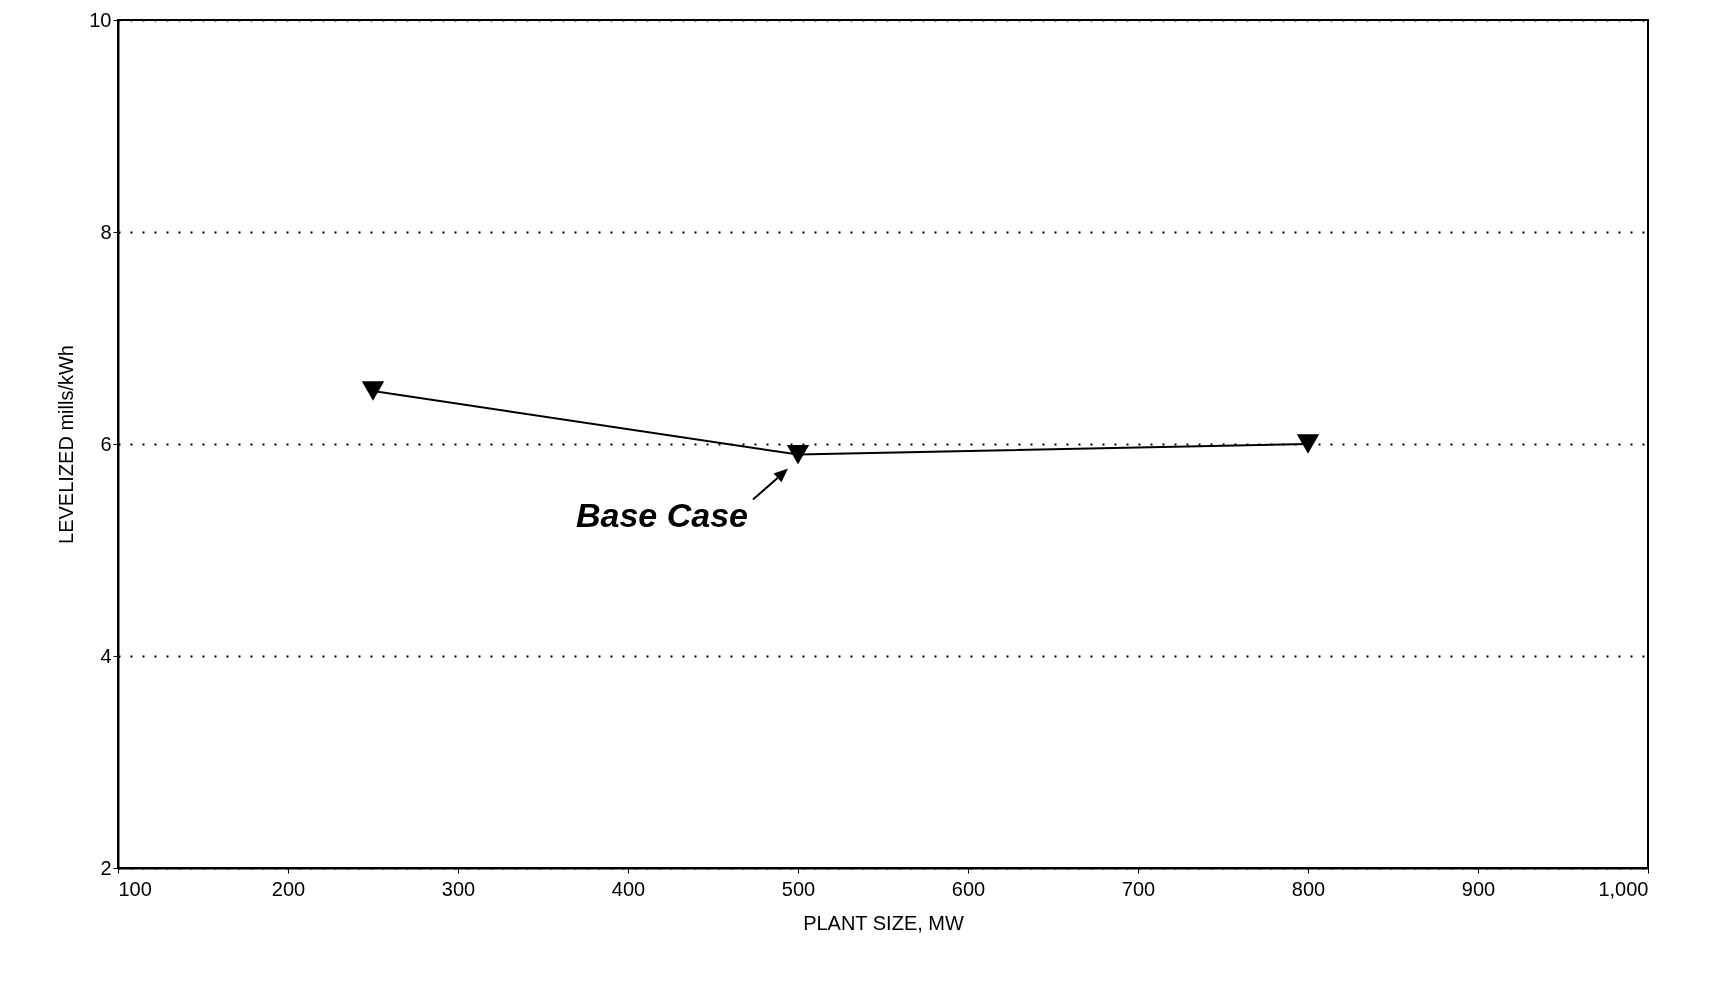 Image resolution: width=1713 pixels, height=991 pixels. I want to click on x-tick-label: 600, so click(968, 888).